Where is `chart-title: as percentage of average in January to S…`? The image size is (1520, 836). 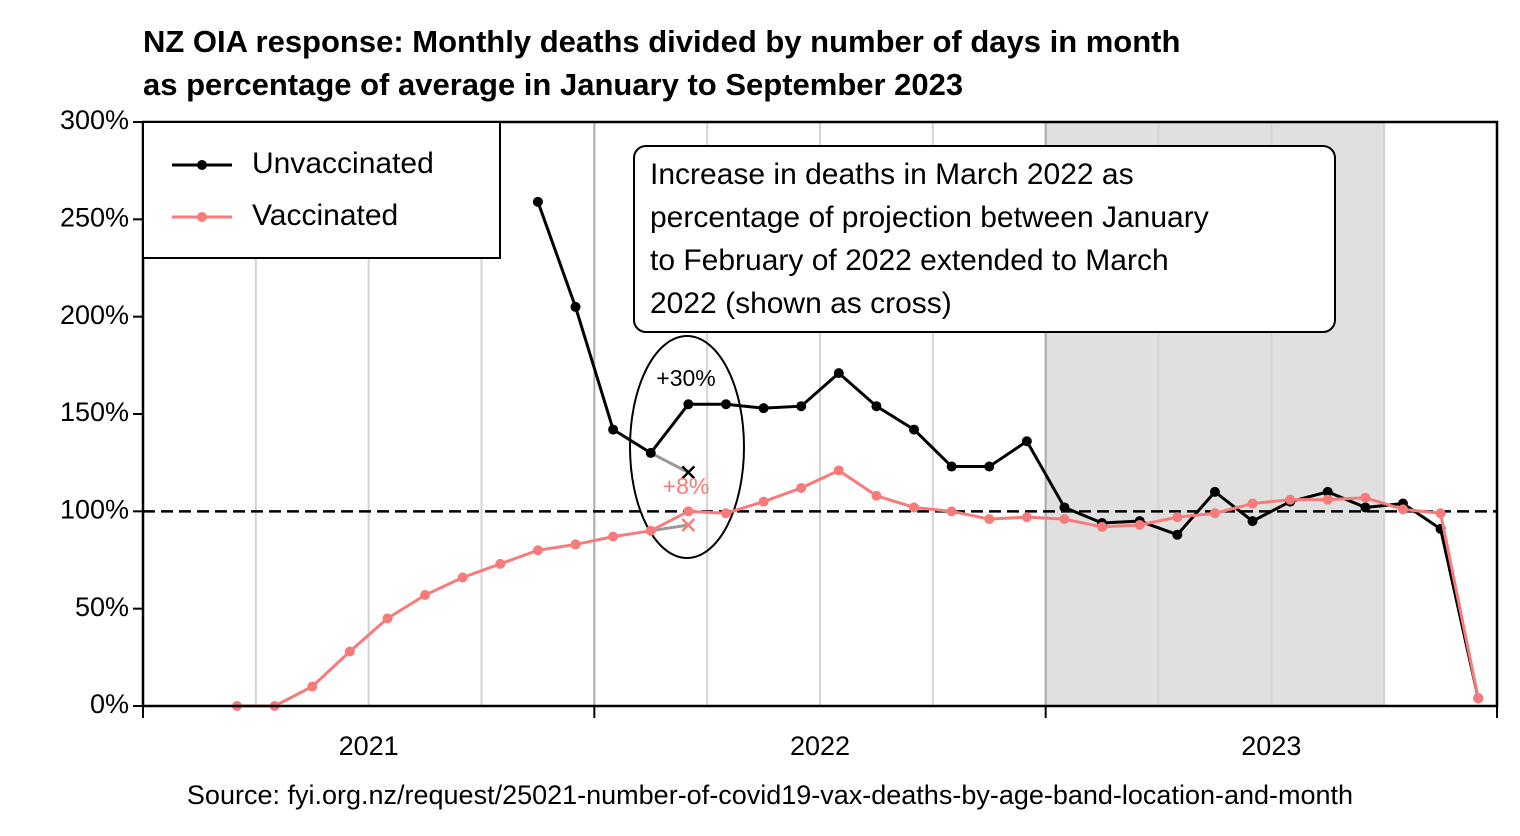 chart-title: as percentage of average in January to S… is located at coordinates (553, 84).